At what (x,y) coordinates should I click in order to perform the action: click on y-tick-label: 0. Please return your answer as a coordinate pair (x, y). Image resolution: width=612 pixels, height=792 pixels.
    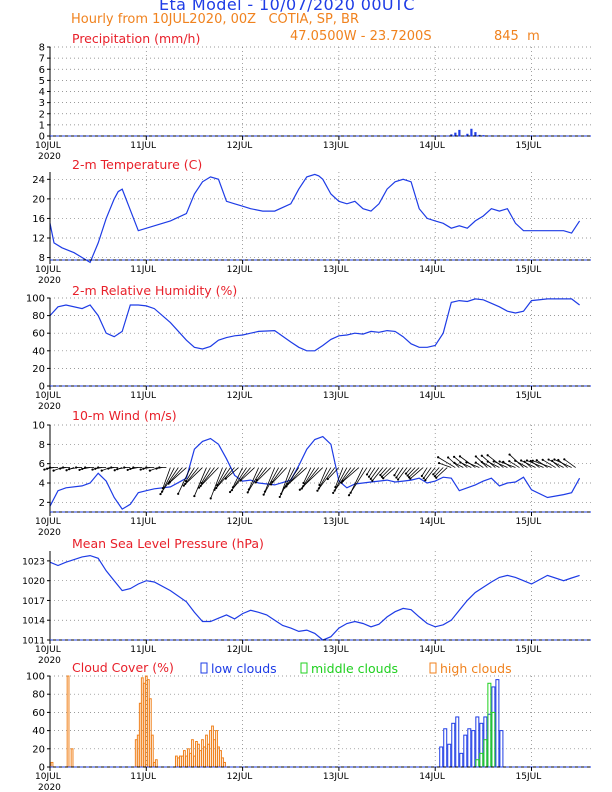
    Looking at the image, I should click on (42, 768).